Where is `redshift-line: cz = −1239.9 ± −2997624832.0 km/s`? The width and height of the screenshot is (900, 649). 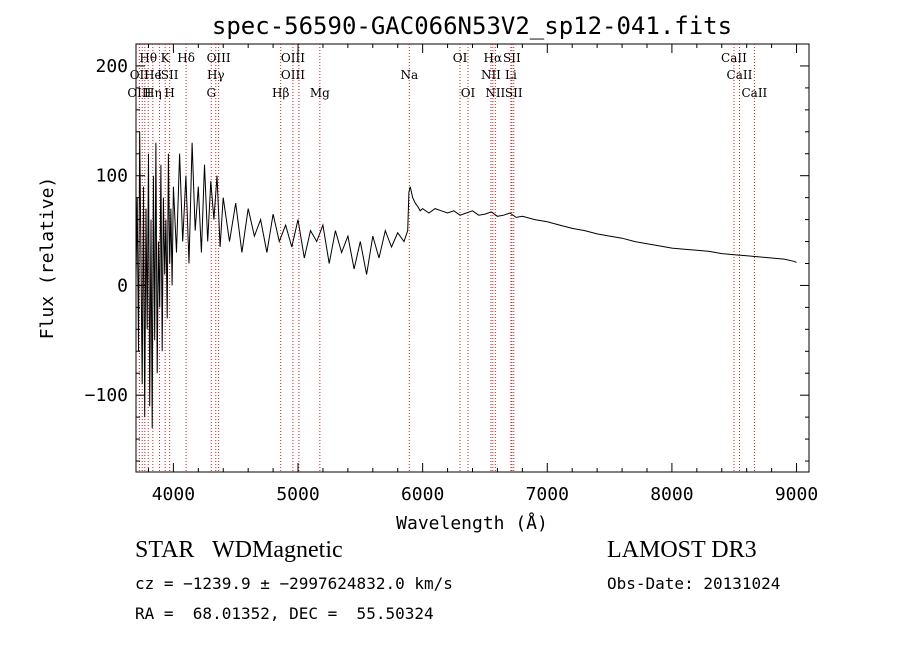 redshift-line: cz = −1239.9 ± −2997624832.0 km/s is located at coordinates (294, 583).